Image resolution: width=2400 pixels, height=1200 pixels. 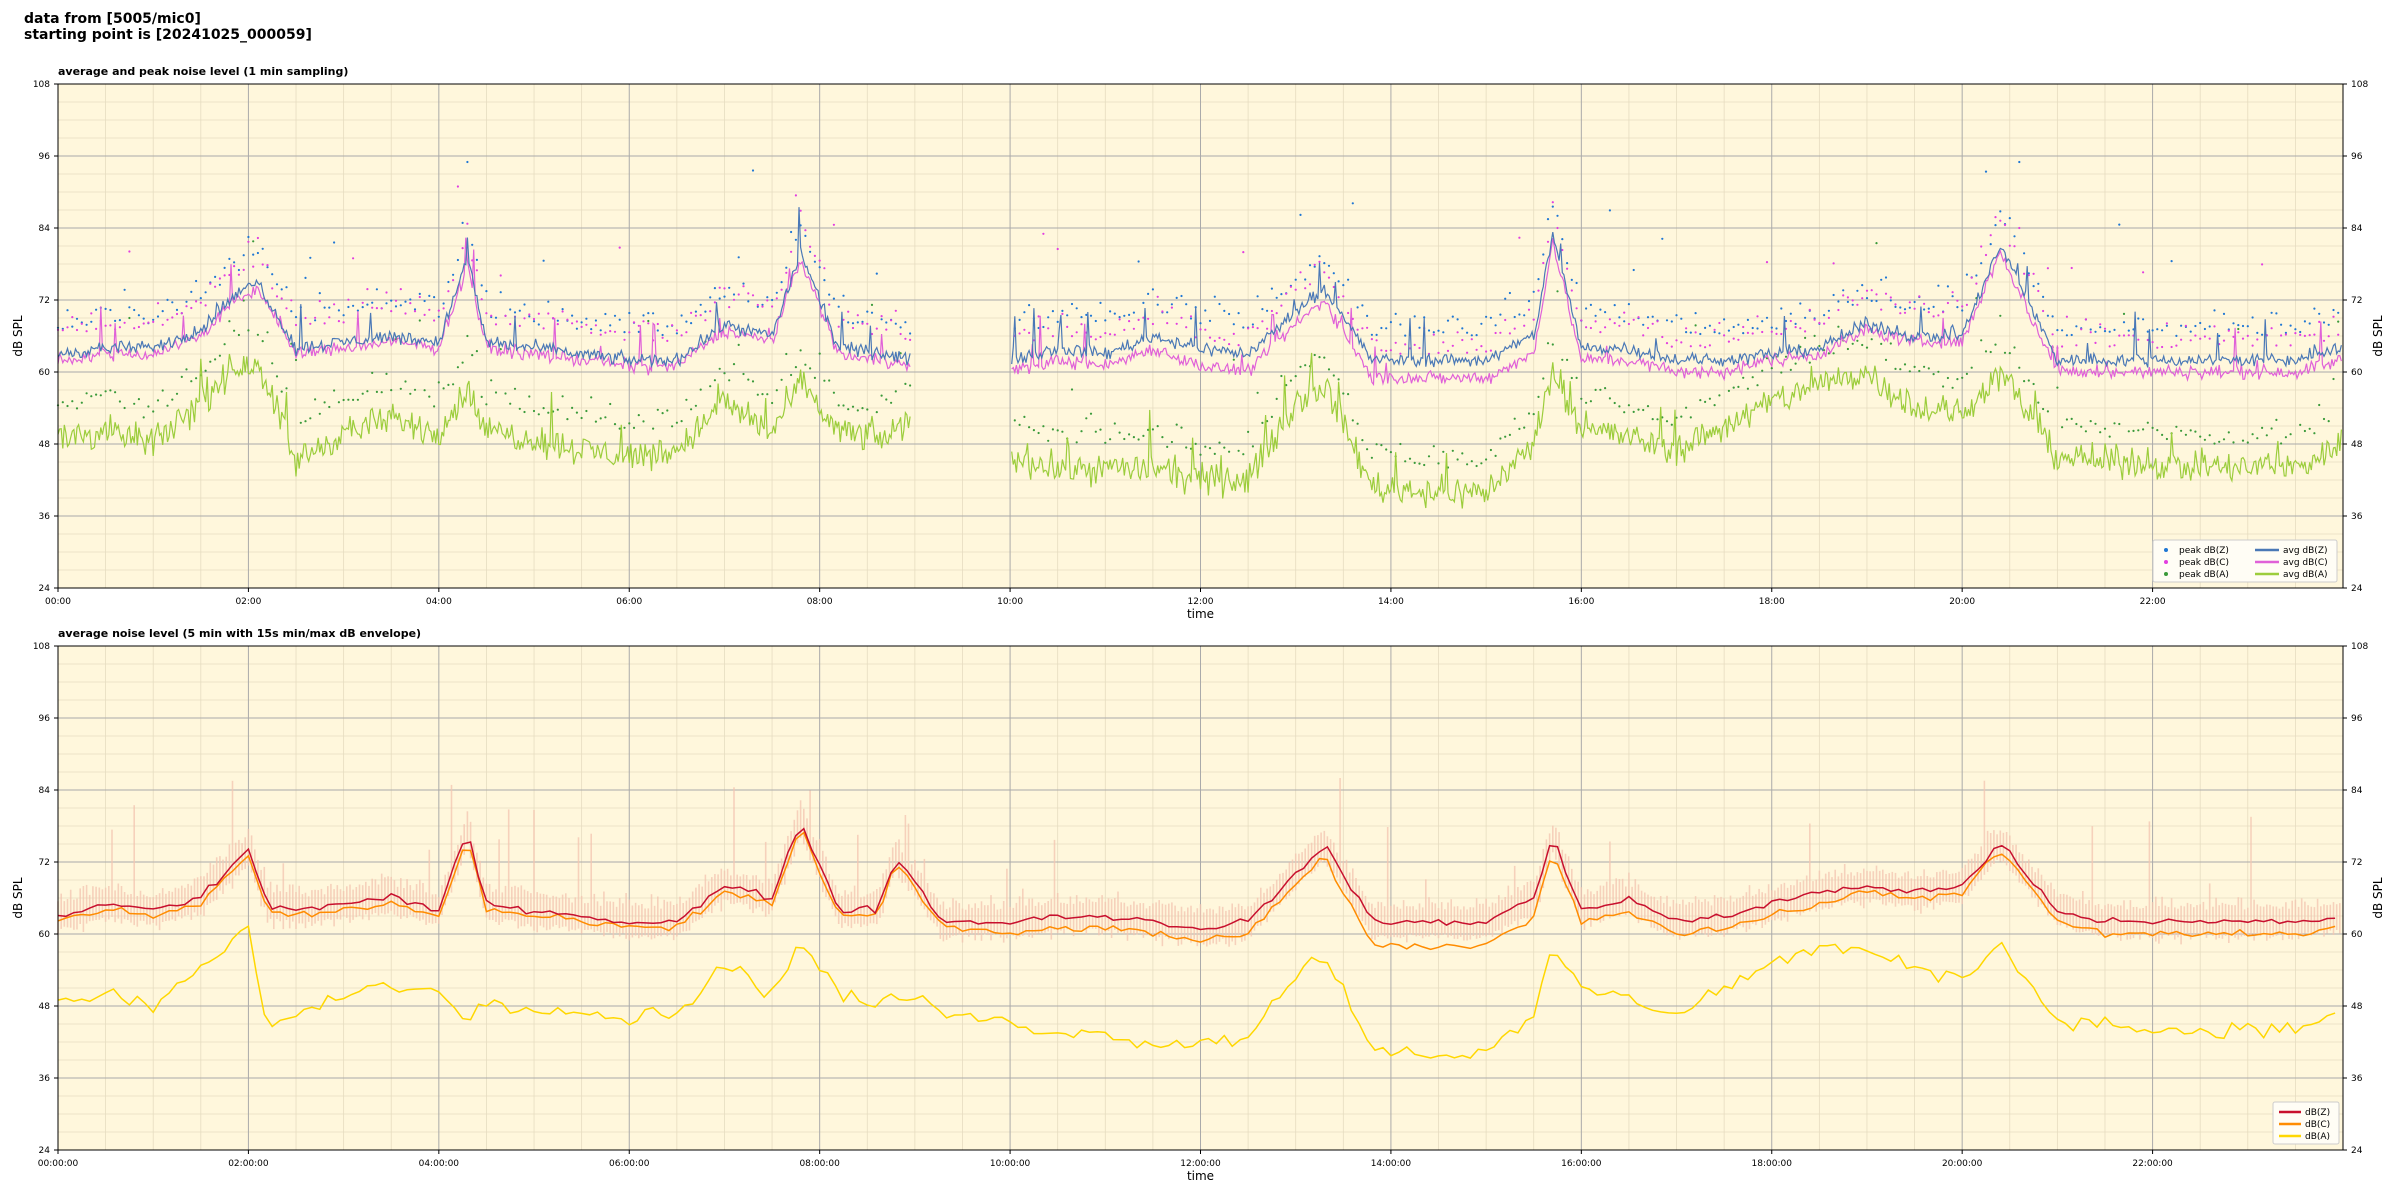 I want to click on y-tick-label-right: 108, so click(x=2359, y=647).